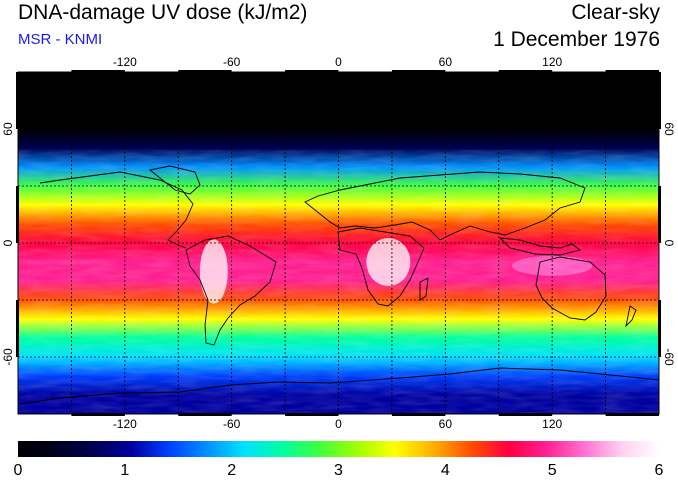 Image resolution: width=678 pixels, height=480 pixels. Describe the element at coordinates (125, 424) in the screenshot. I see `lon-label-bottom: -120` at that location.